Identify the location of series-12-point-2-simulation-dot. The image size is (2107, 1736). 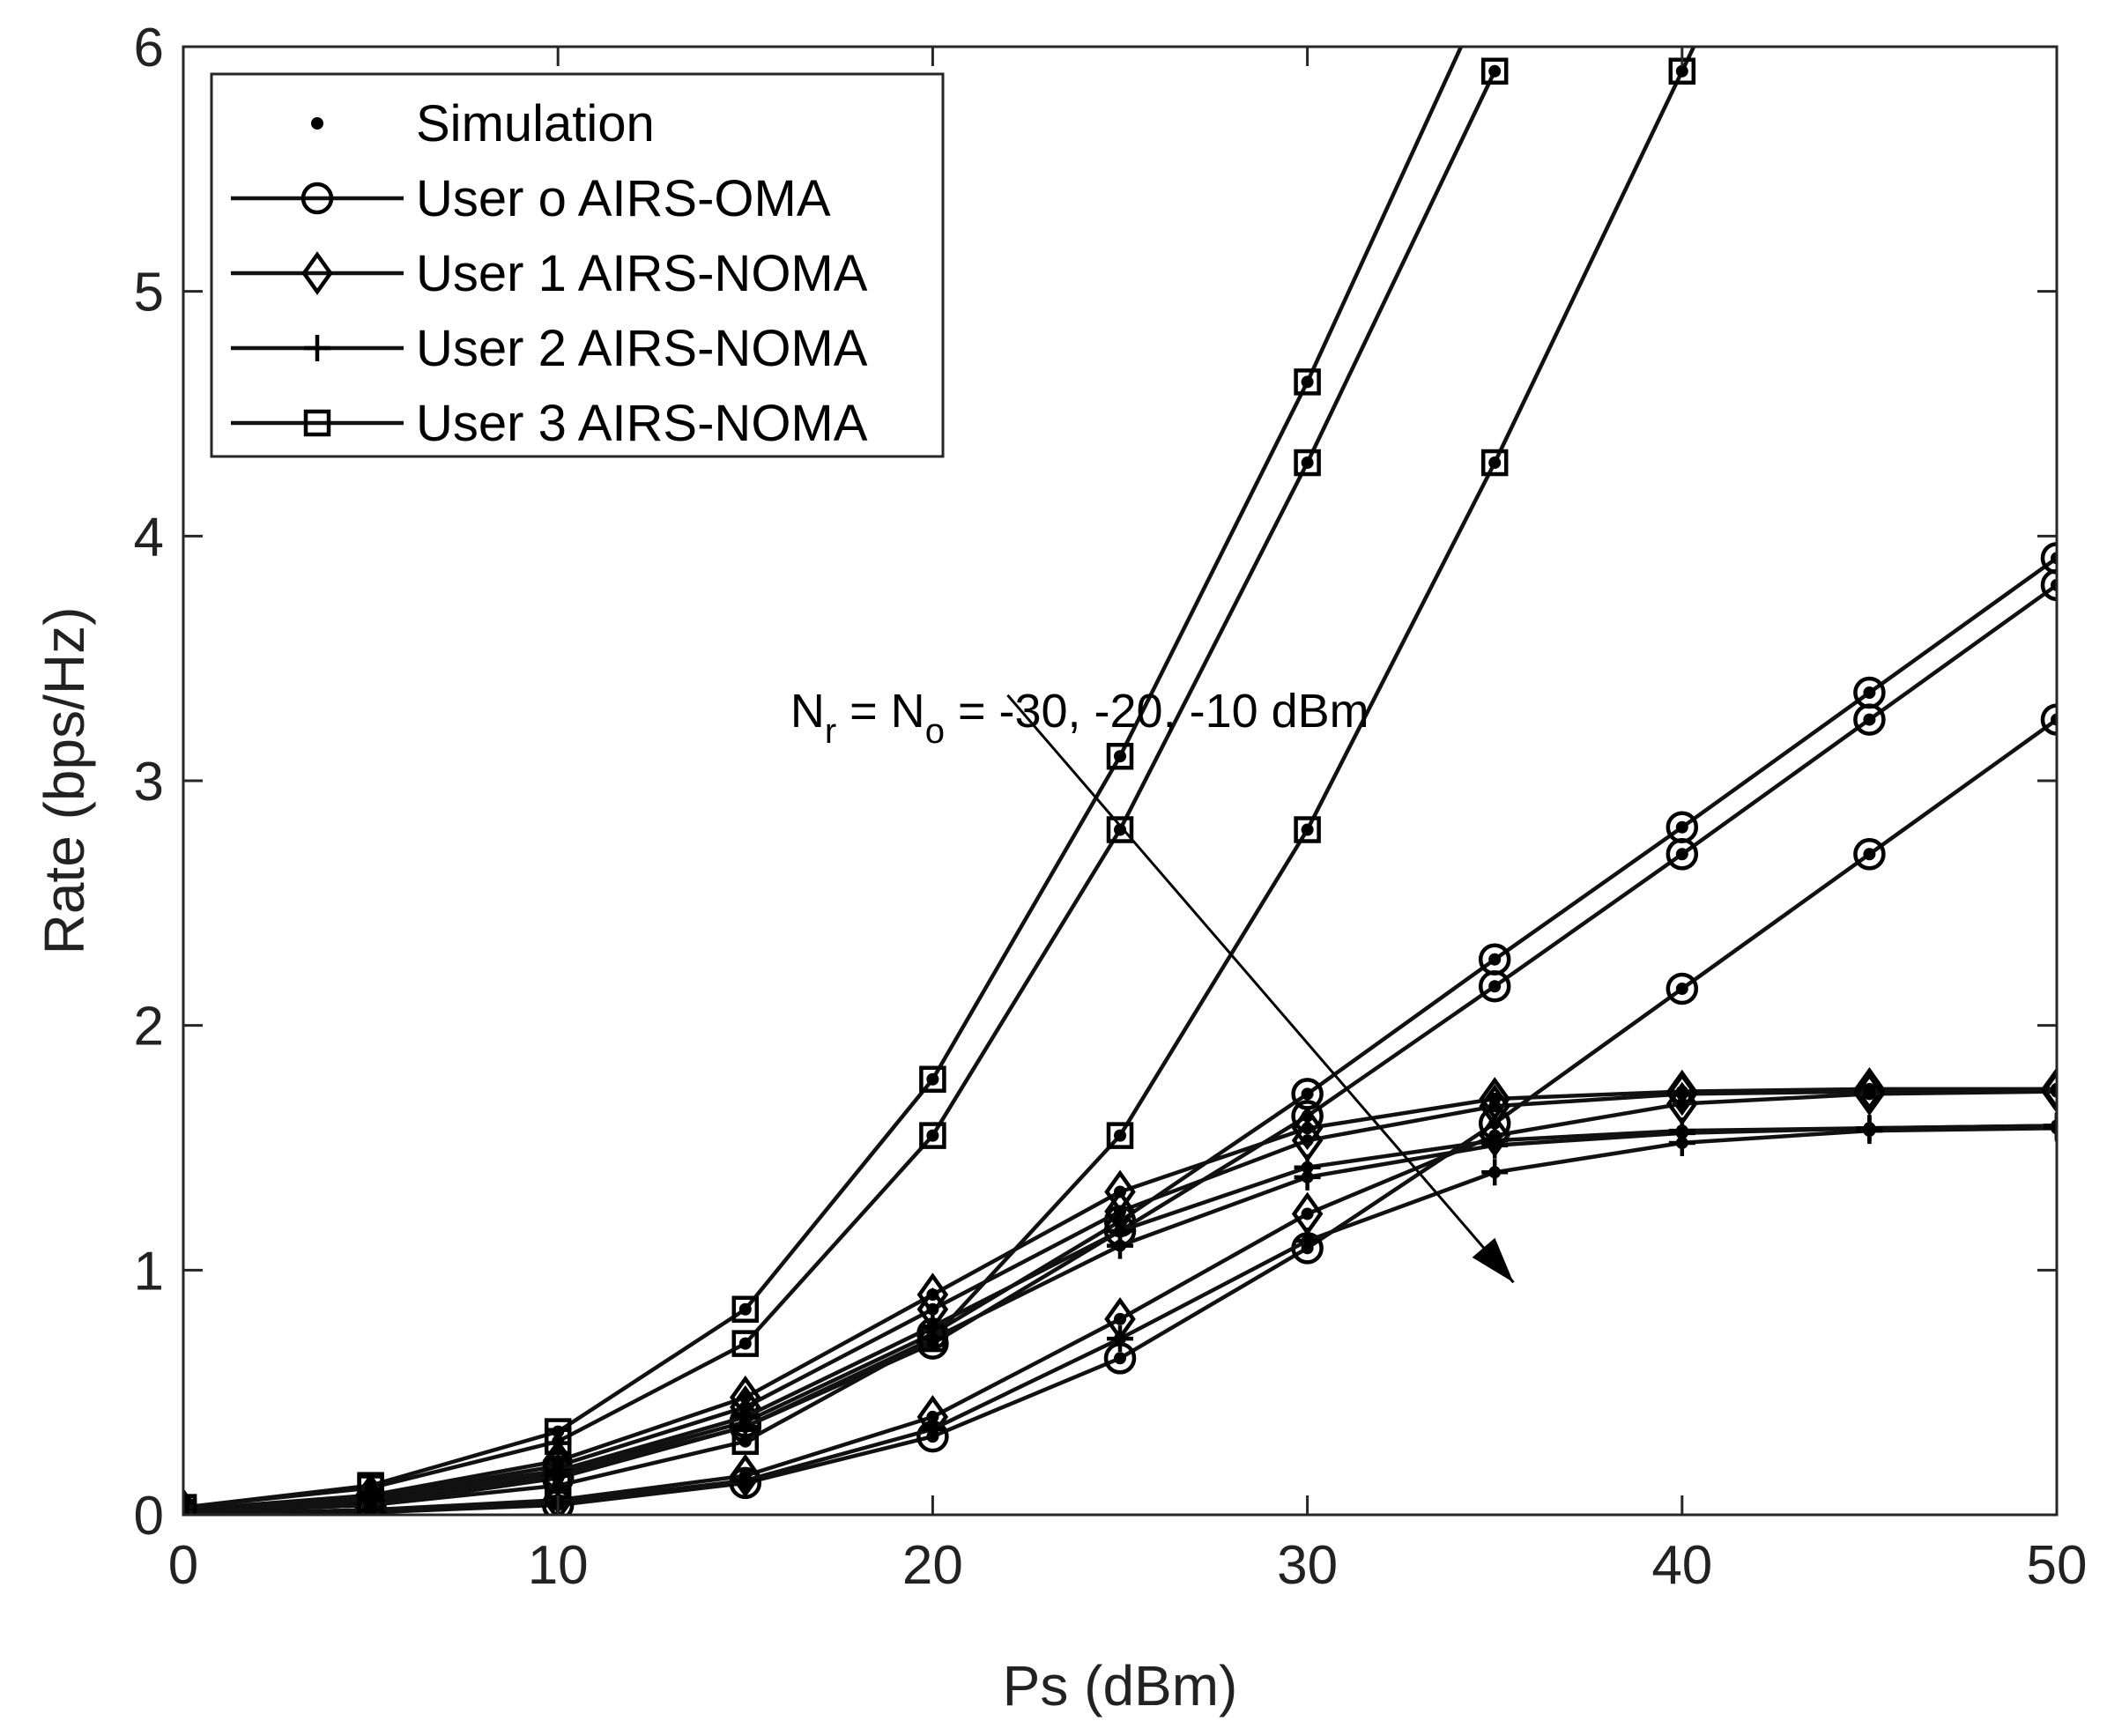
(370, 1504).